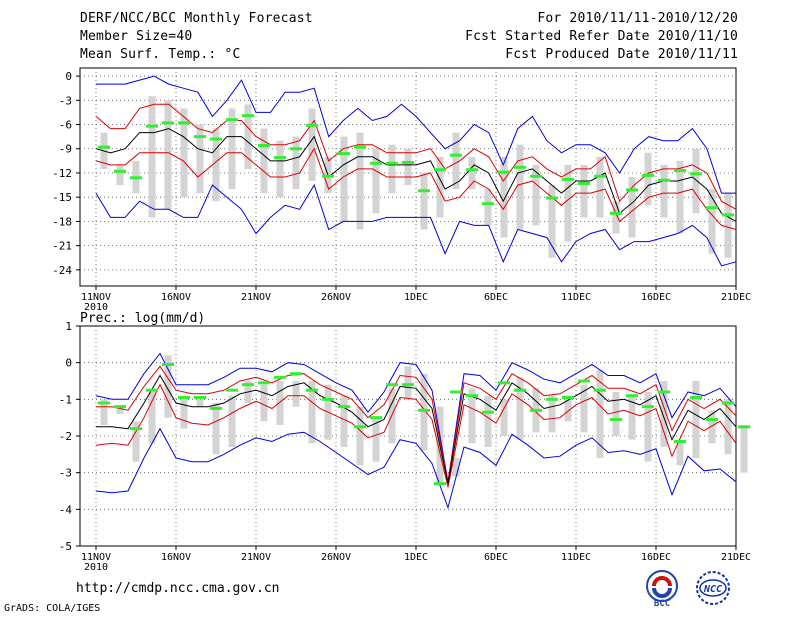 Image resolution: width=800 pixels, height=618 pixels. I want to click on temp-ytick-label-8: -24, so click(62, 270).